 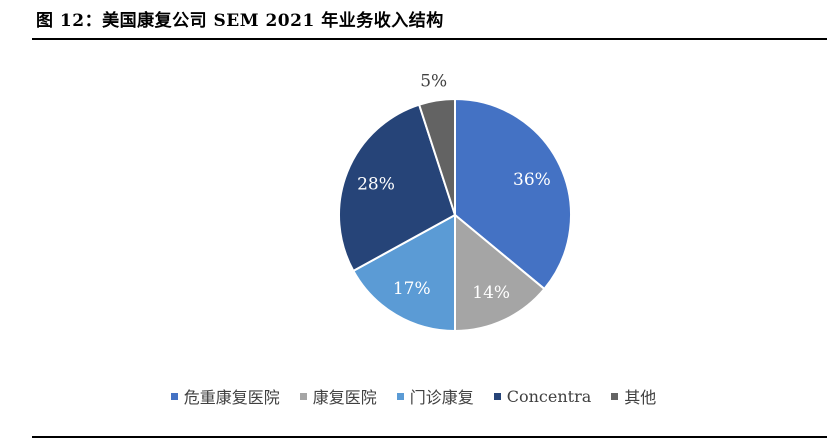 What do you see at coordinates (441, 397) in the screenshot?
I see `legend-label-2: 门诊康复` at bounding box center [441, 397].